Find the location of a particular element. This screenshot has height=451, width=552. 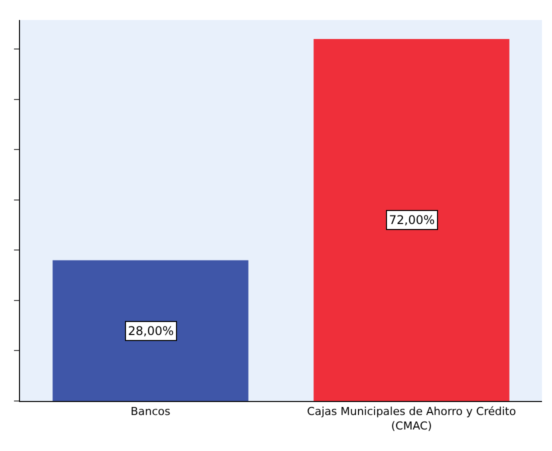

x-tick-label: Cajas Municipales de Ahorro y Crédito (CMAC) is located at coordinates (411, 418).